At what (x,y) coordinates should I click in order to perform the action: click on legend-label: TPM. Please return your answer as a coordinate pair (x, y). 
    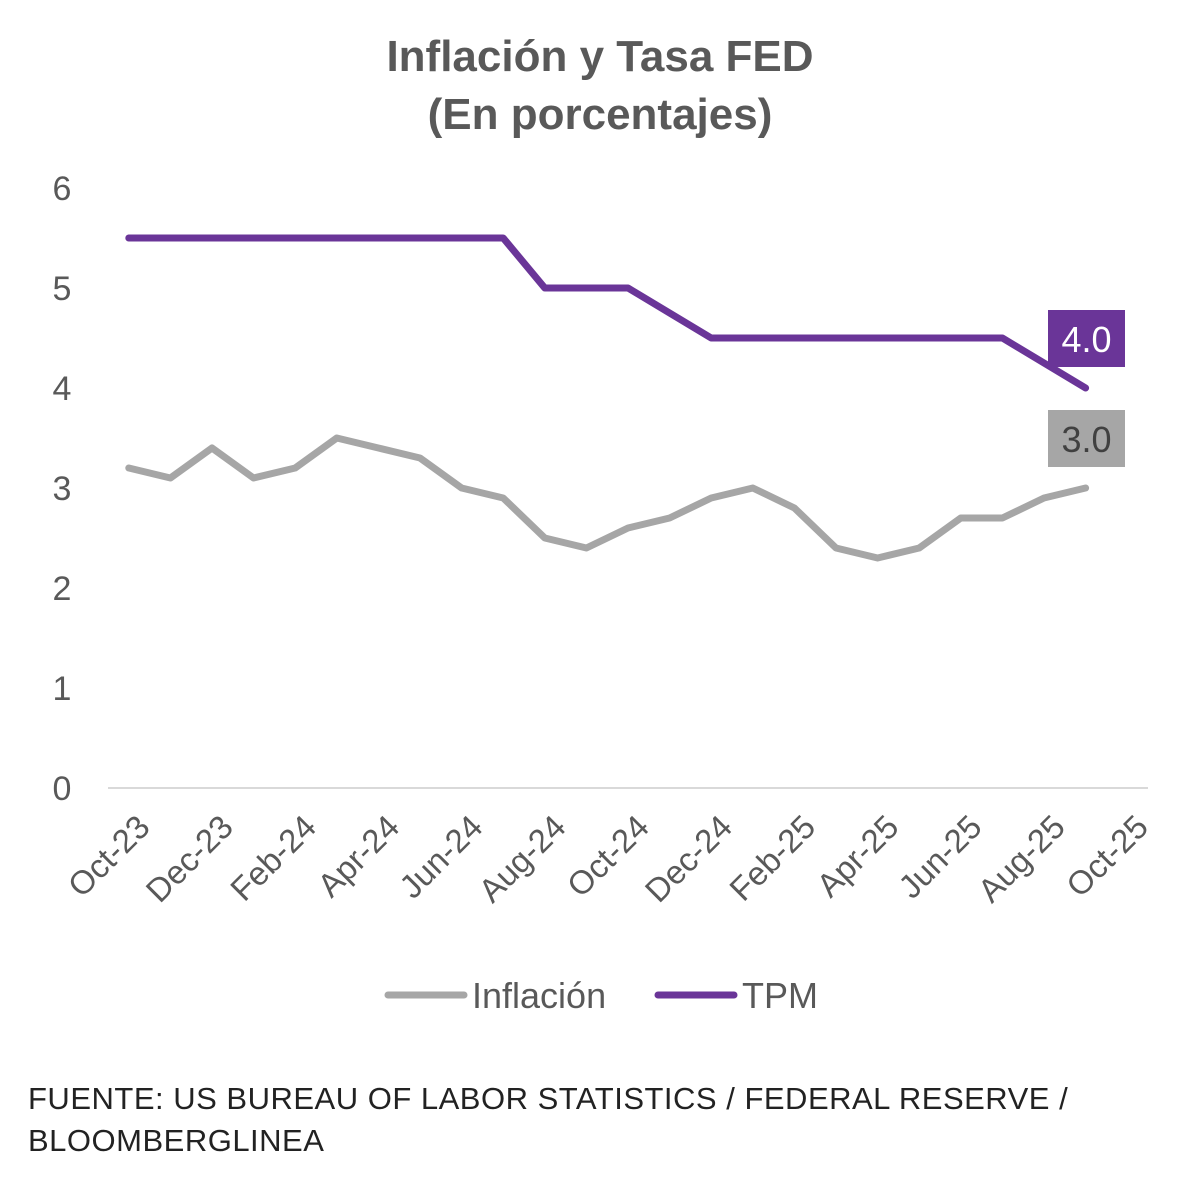
    Looking at the image, I should click on (780, 995).